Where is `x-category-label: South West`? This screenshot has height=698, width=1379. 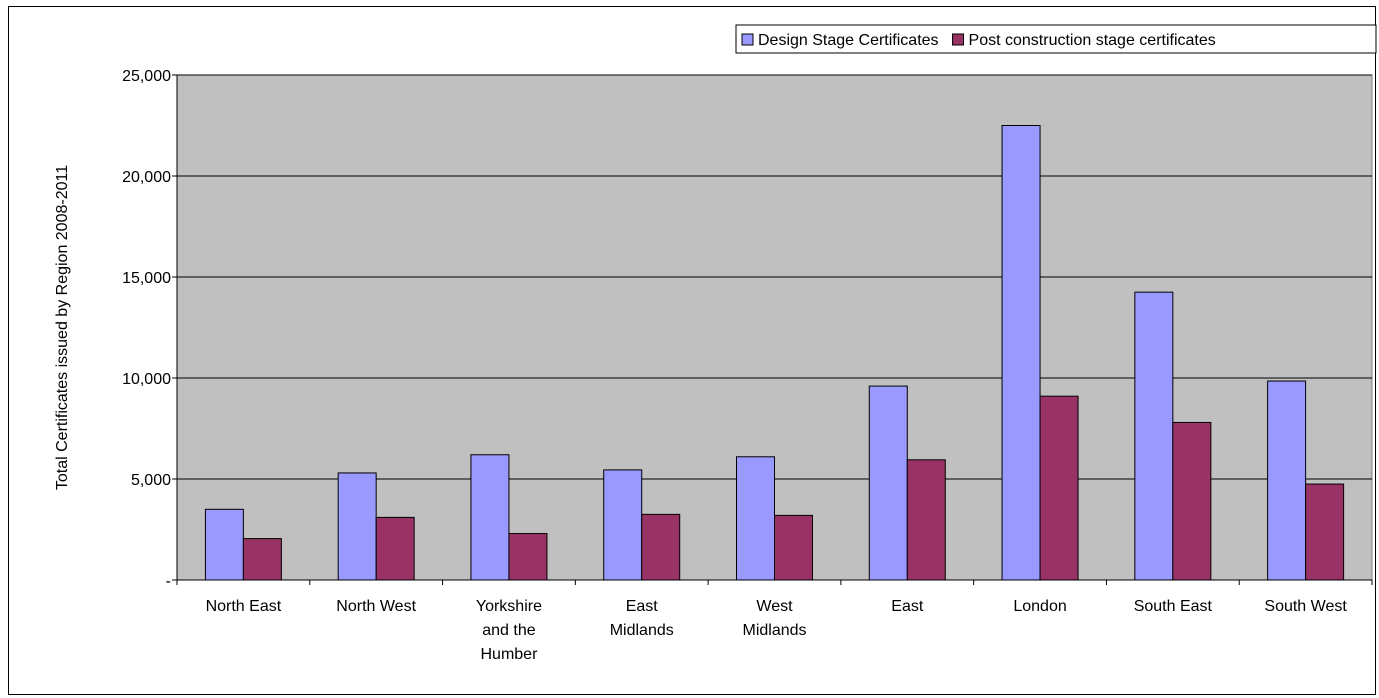 x-category-label: South West is located at coordinates (1305, 606).